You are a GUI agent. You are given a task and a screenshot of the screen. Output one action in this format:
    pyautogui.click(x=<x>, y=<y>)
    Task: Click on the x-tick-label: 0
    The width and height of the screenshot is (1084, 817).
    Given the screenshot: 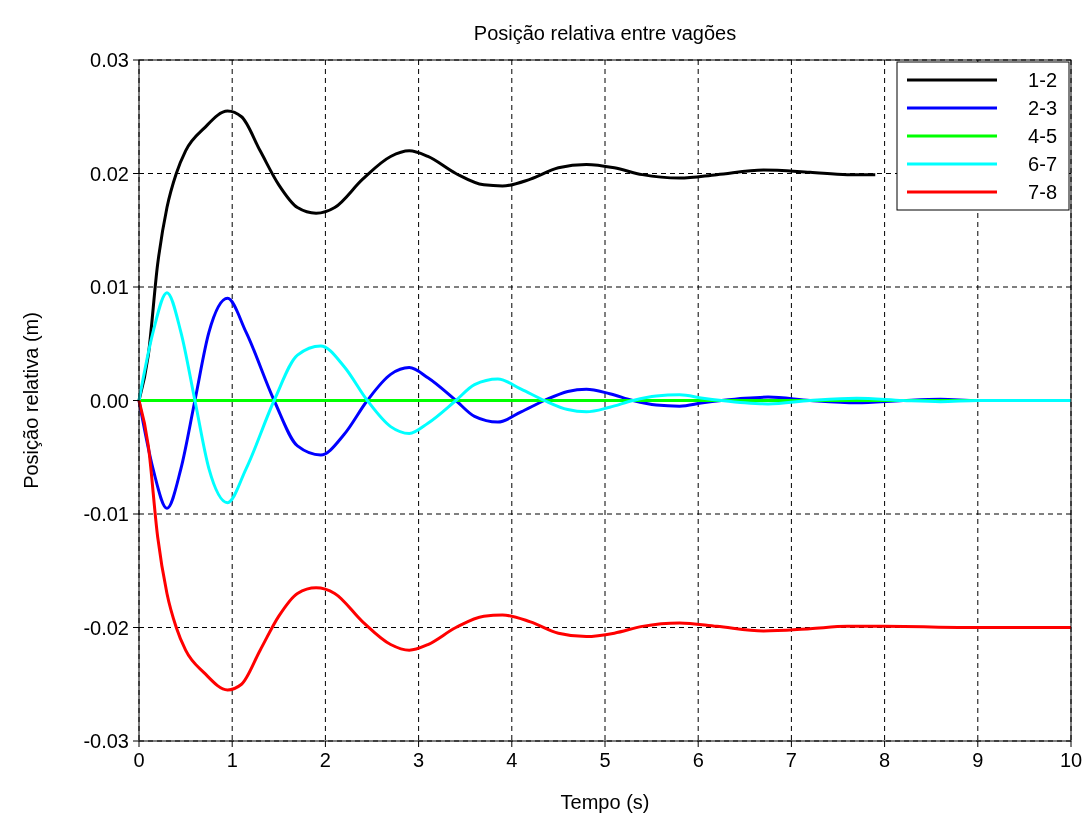 What is the action you would take?
    pyautogui.click(x=139, y=760)
    